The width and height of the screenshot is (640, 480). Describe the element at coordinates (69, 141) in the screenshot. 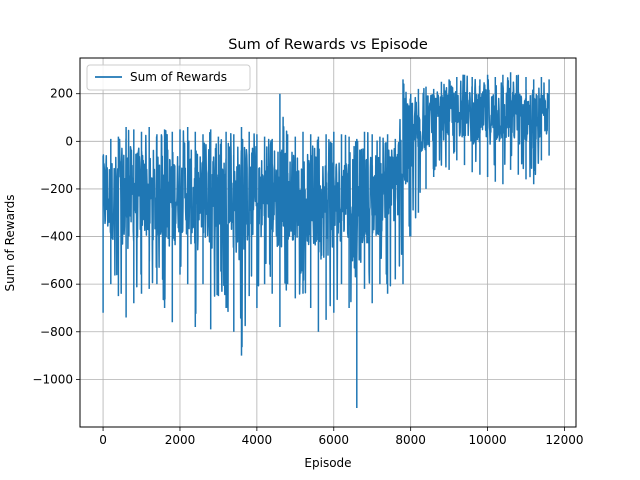

I see `y-tick-label: 0` at that location.